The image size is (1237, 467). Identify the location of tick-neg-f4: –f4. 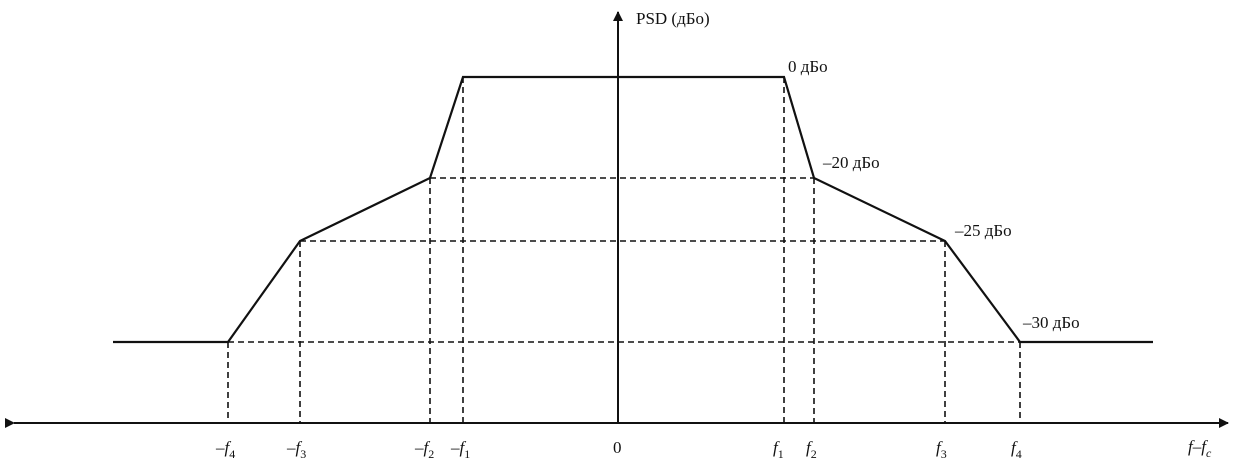
(225, 449).